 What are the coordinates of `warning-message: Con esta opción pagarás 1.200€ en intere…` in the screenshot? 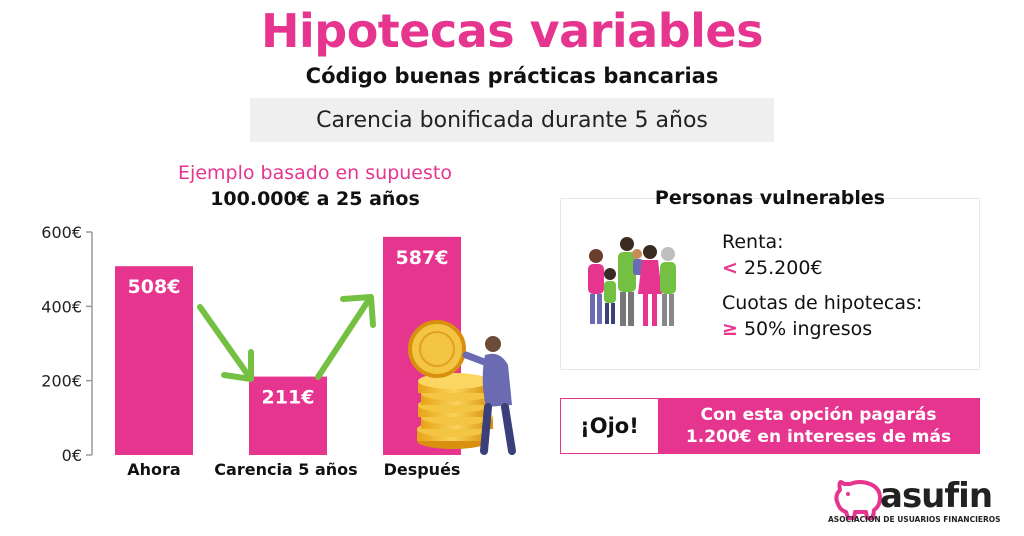 It's located at (818, 426).